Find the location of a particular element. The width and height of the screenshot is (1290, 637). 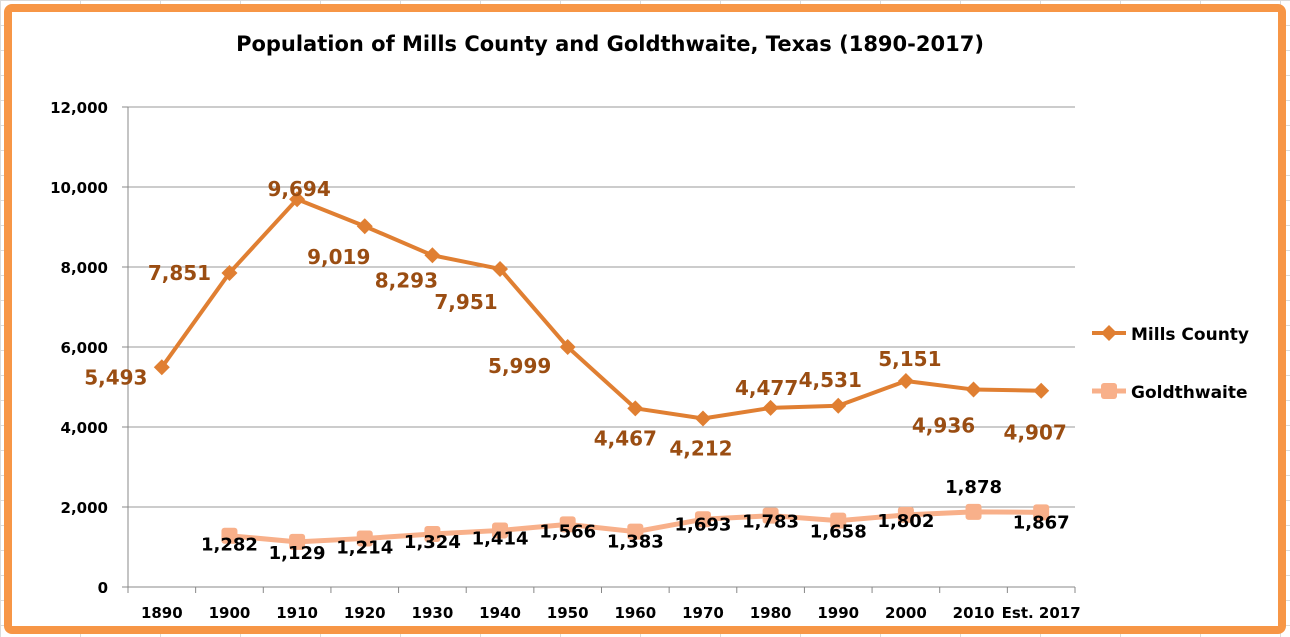

y-tick-label: 12,000 is located at coordinates (79, 108).